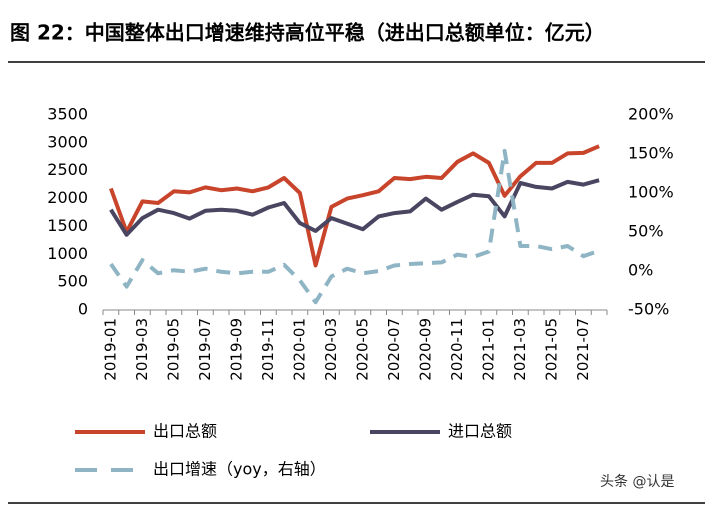 This screenshot has width=713, height=506. Describe the element at coordinates (394, 349) in the screenshot. I see `x-tick-label: 2020-07` at that location.